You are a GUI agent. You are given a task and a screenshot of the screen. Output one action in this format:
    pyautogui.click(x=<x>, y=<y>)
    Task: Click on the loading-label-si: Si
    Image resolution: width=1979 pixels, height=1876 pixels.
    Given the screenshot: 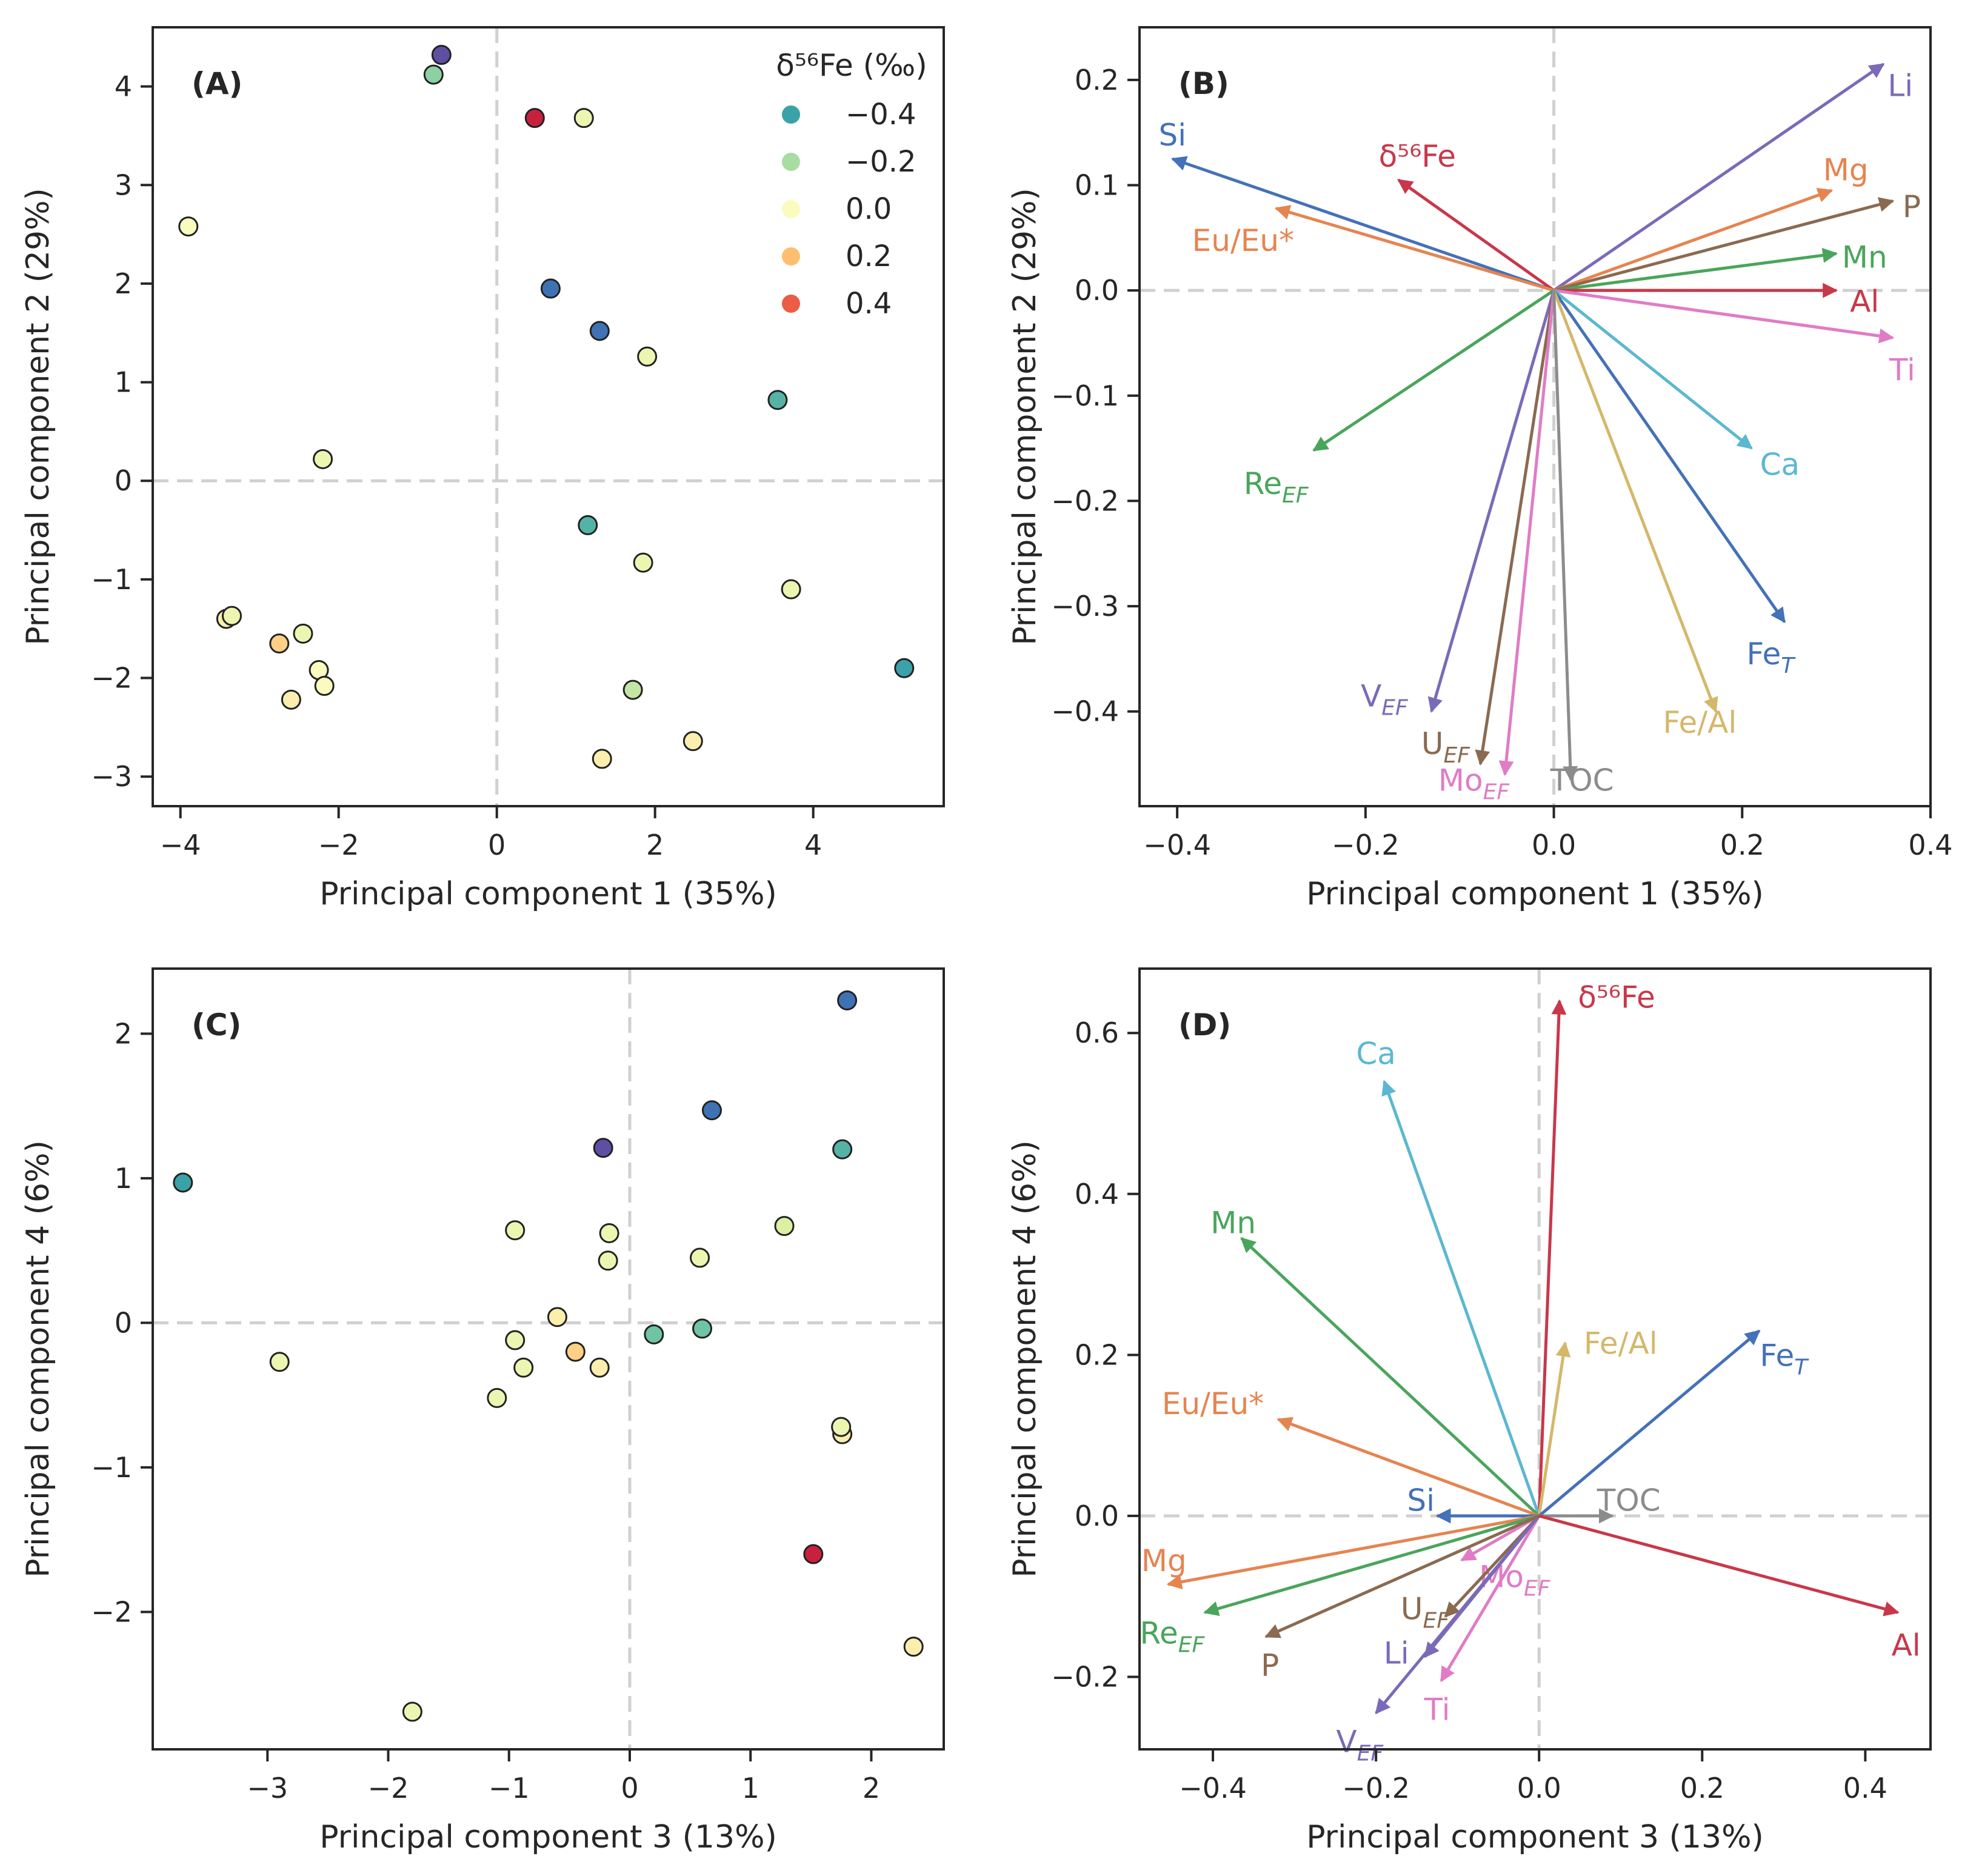 What is the action you would take?
    pyautogui.click(x=1173, y=135)
    